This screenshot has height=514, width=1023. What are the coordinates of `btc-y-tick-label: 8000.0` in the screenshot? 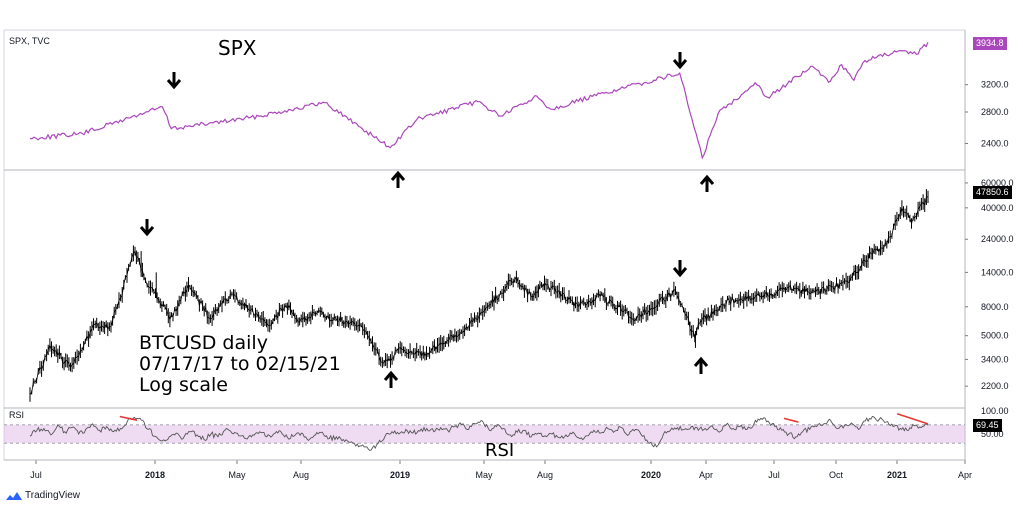 It's located at (995, 307).